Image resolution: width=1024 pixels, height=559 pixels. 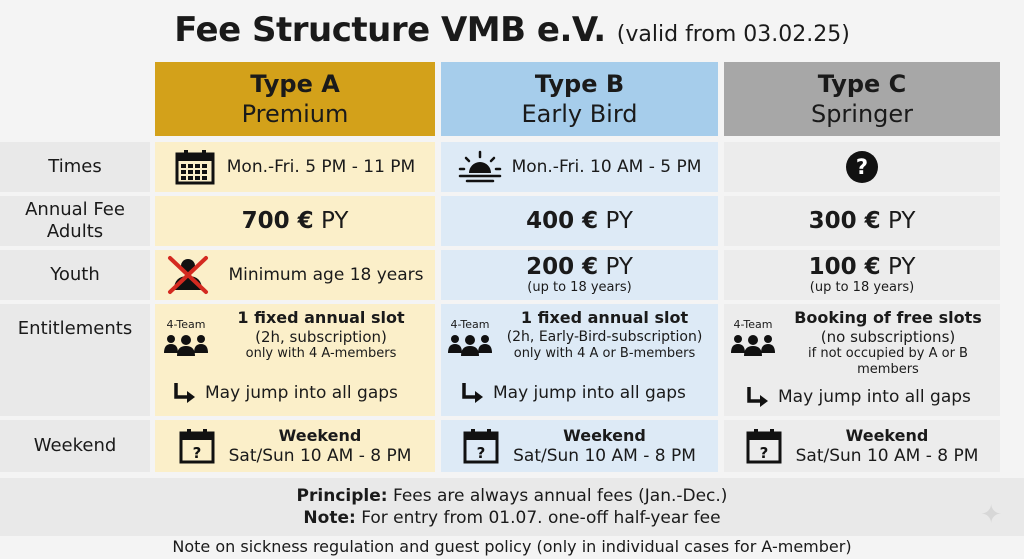 What do you see at coordinates (589, 393) in the screenshot?
I see `type-b-jump-text: May jump into all gaps` at bounding box center [589, 393].